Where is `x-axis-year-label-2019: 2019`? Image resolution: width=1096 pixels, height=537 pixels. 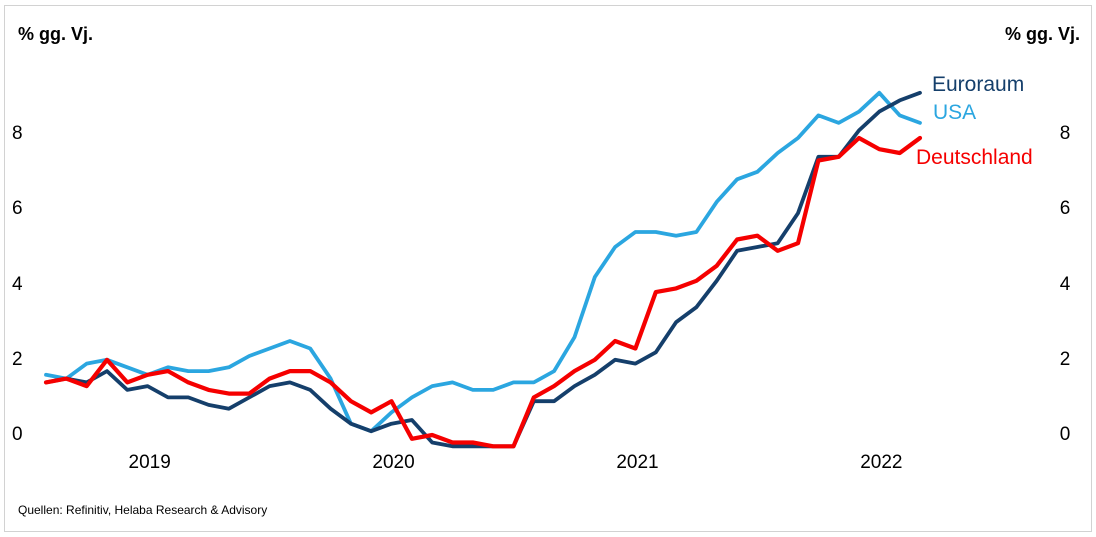 x-axis-year-label-2019: 2019 is located at coordinates (149, 462).